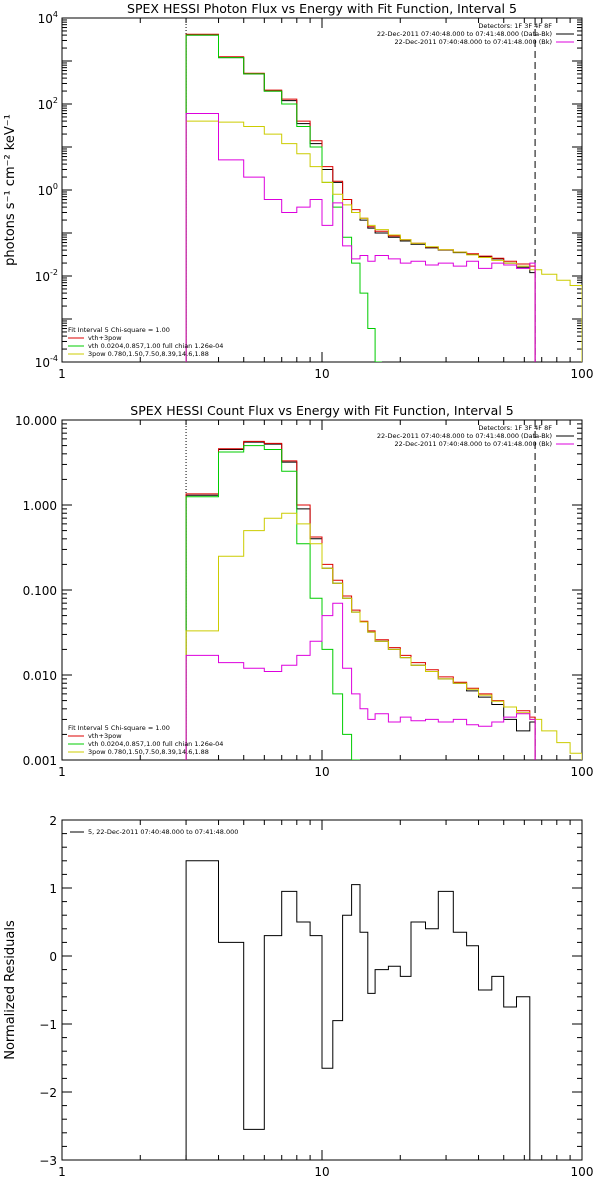 Image resolution: width=600 pixels, height=1200 pixels. I want to click on y-tick-exponent: 4, so click(55, 14).